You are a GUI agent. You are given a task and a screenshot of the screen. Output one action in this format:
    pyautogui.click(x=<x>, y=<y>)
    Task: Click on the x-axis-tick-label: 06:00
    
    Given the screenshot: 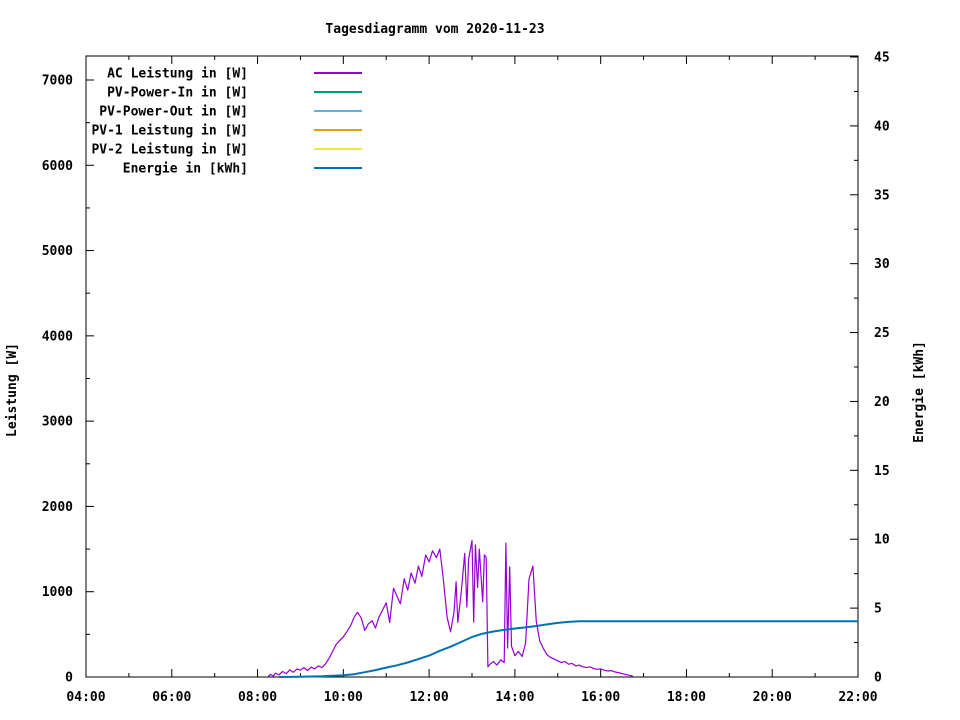 What is the action you would take?
    pyautogui.click(x=171, y=697)
    